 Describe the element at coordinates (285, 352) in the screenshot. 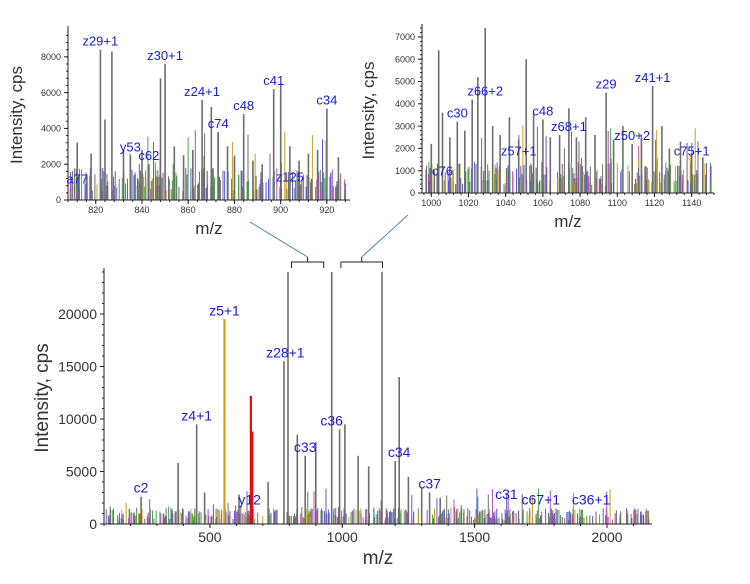

I see `fragment-annotation: z28+1` at that location.